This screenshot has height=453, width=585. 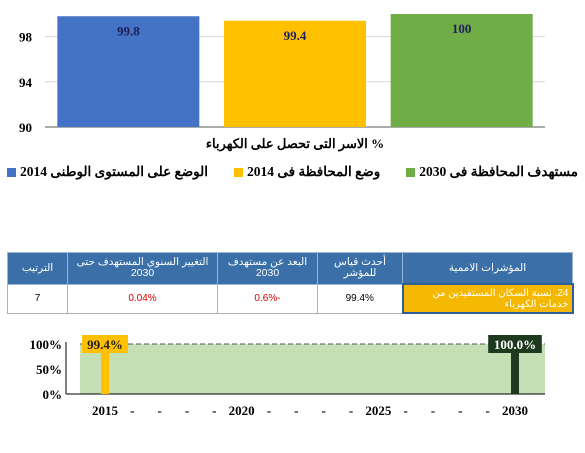 I want to click on y-tick-label: 50%, so click(x=49, y=369).